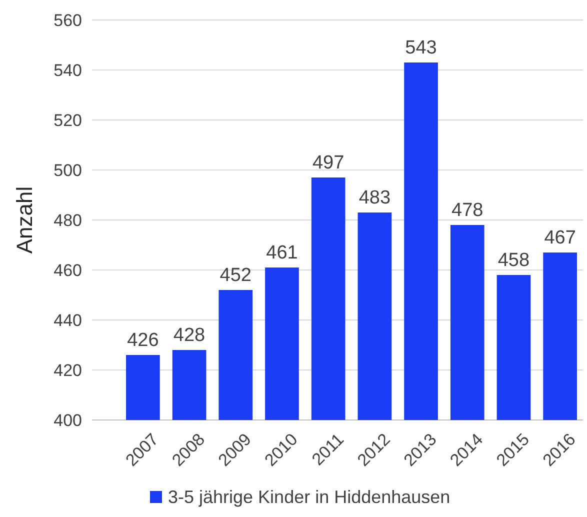  Describe the element at coordinates (236, 275) in the screenshot. I see `data-label: 452` at that location.